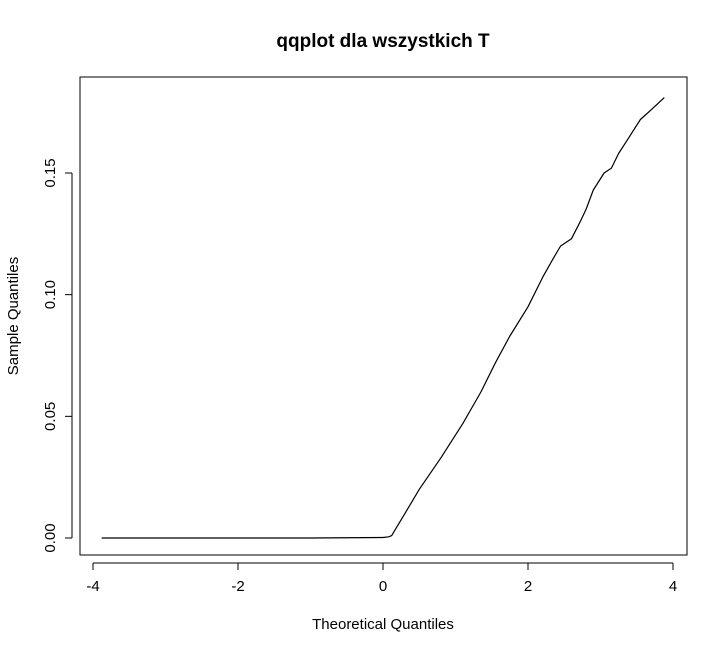 This screenshot has height=654, width=728. I want to click on x-axis-label: Theoretical Quantiles, so click(383, 624).